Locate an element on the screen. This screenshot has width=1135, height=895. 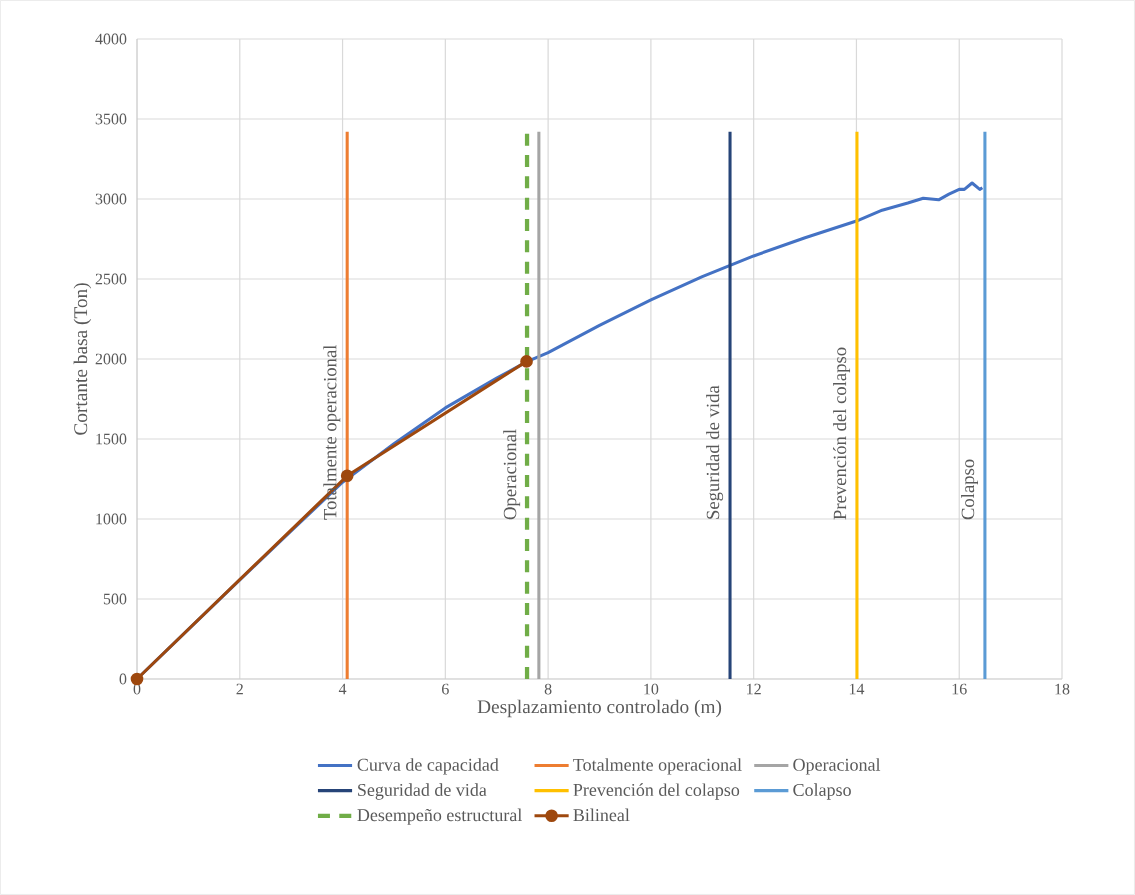
x-tick-label: 10 is located at coordinates (651, 689).